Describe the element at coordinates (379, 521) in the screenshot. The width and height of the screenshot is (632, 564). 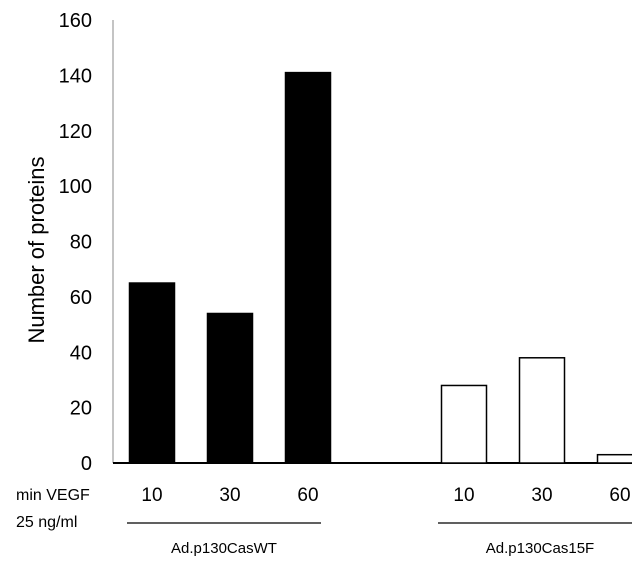
I see `x-labels: 10 30 60 Ad.p130CasWT 10 30 60 Ad.p130Cas15F` at that location.